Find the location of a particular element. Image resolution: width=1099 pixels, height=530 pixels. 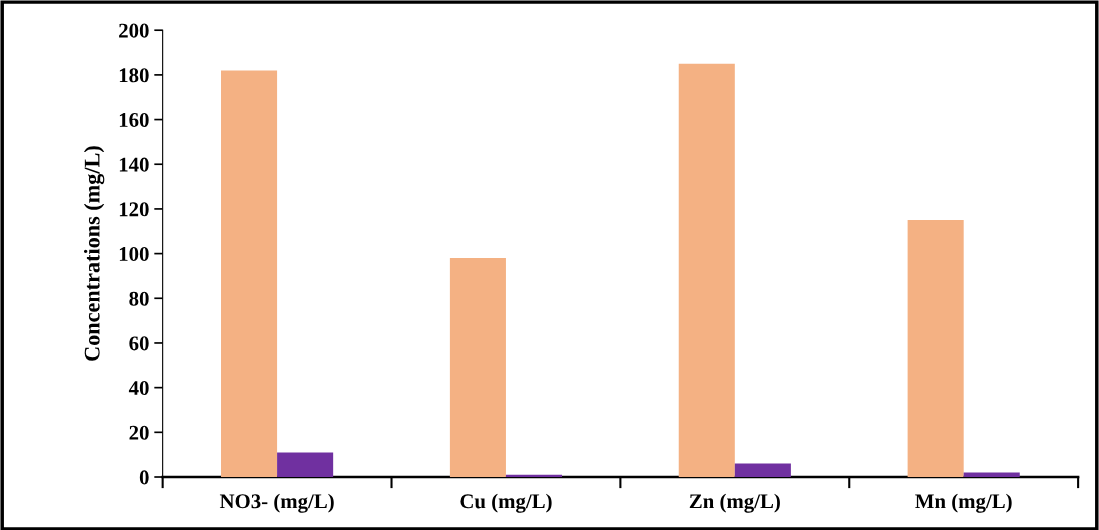

x-tick-label: Mn (mg/L) is located at coordinates (963, 503).